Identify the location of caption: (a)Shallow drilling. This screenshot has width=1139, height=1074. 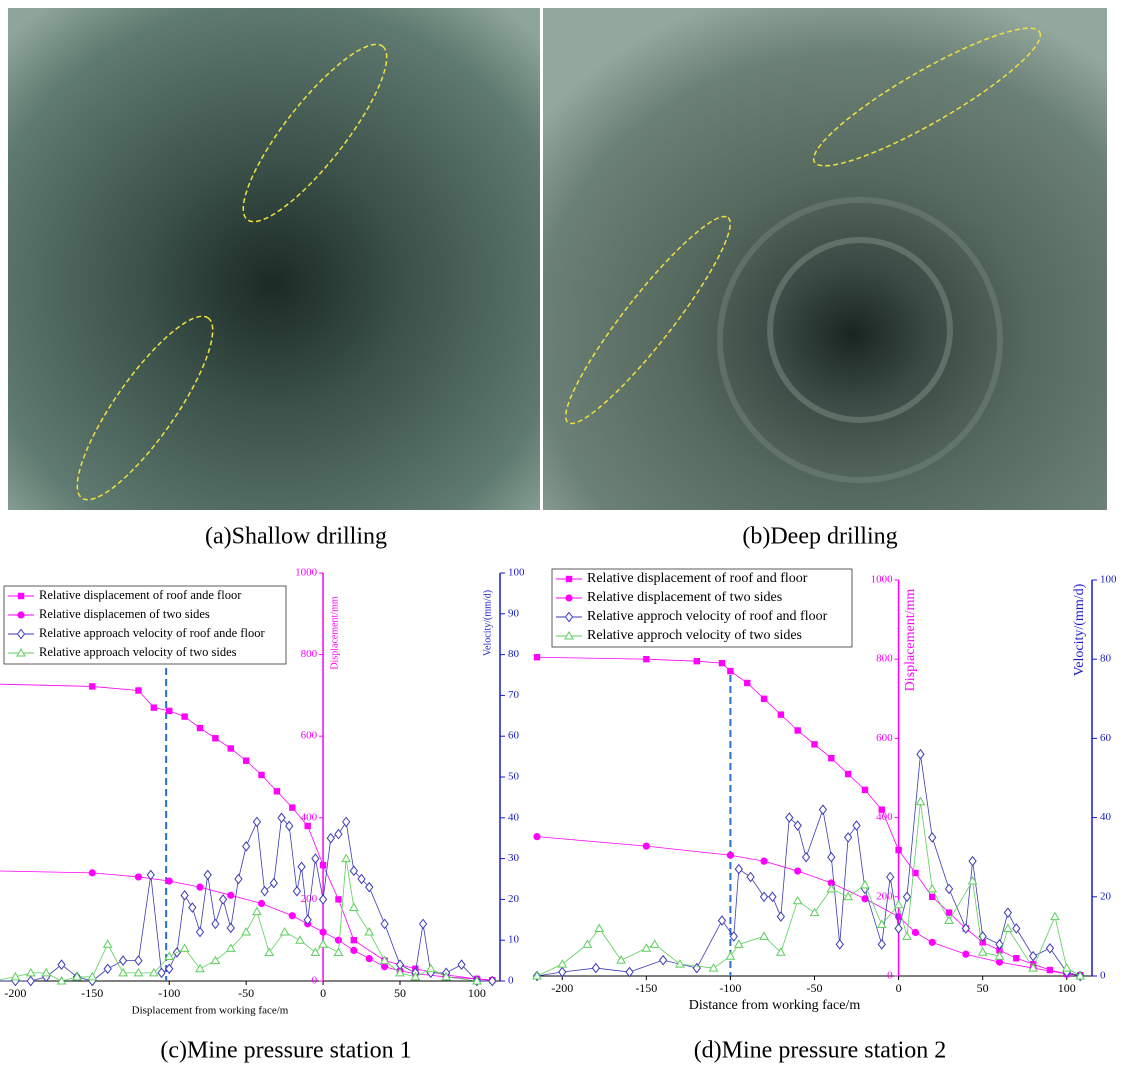
(296, 537).